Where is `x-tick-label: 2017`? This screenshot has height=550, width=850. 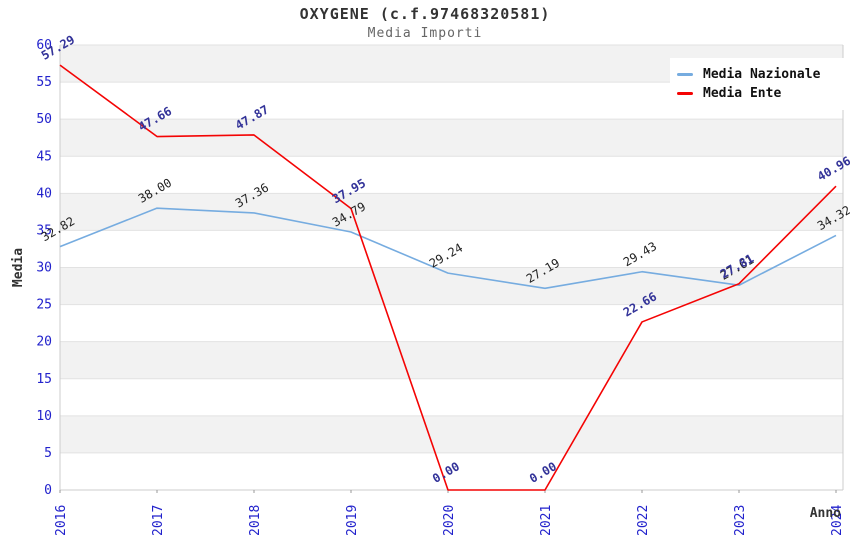
x-tick-label: 2017 is located at coordinates (158, 520).